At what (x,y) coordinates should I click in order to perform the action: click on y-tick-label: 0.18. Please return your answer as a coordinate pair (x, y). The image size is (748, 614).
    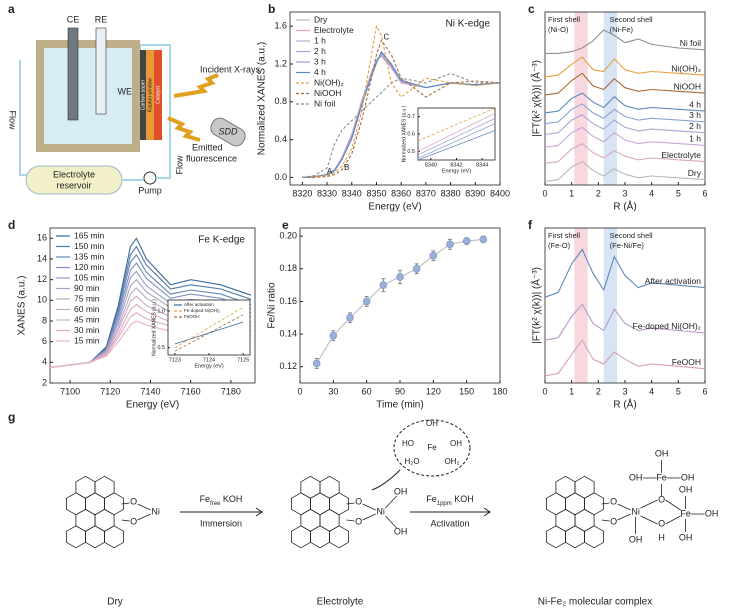
    Looking at the image, I should click on (288, 268).